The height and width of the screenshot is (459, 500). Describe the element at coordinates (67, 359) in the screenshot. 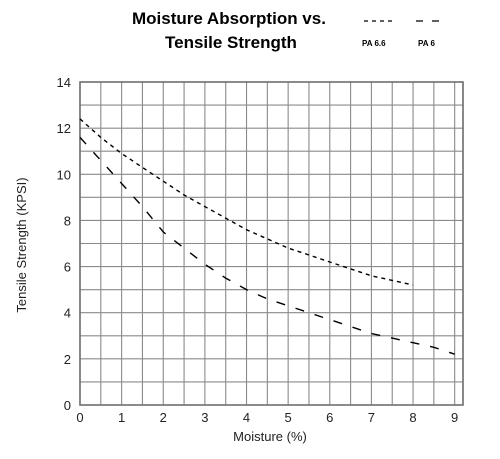

I see `y-tick-label: 2` at that location.